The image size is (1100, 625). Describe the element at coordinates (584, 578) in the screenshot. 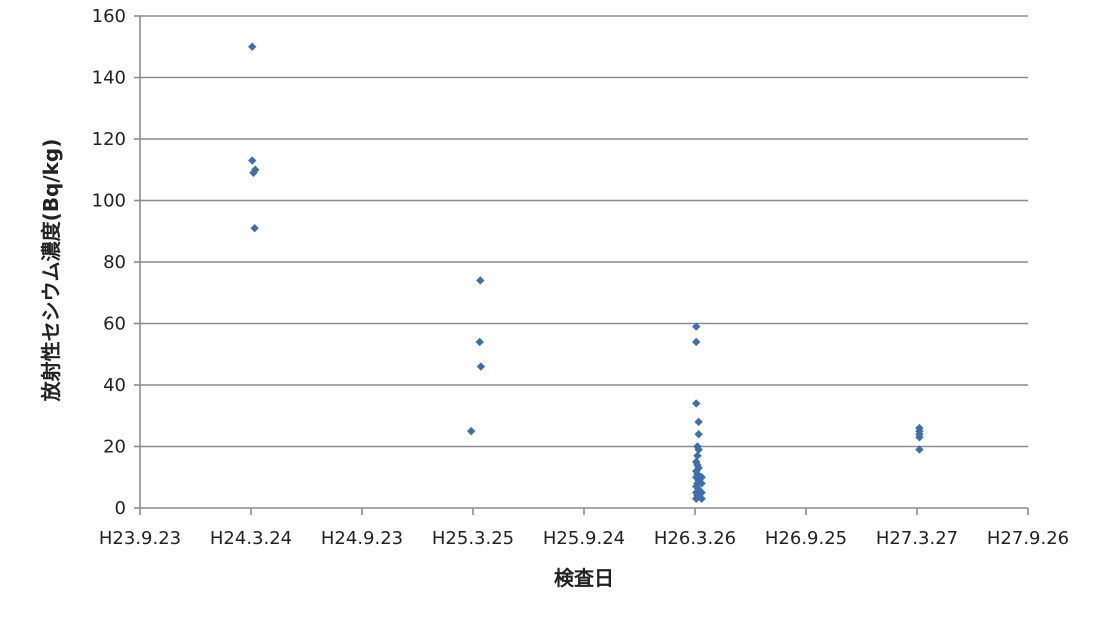

I see `x-axis-title: 検査日` at that location.